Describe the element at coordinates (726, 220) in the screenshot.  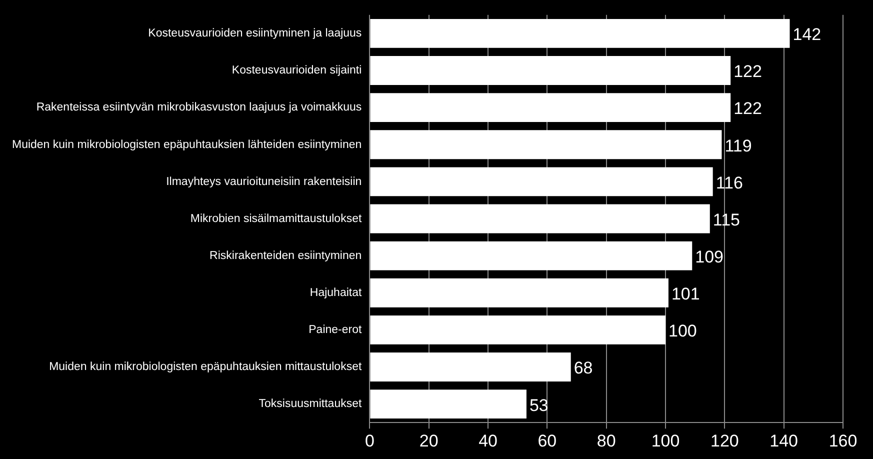
I see `data-label: 115` at that location.